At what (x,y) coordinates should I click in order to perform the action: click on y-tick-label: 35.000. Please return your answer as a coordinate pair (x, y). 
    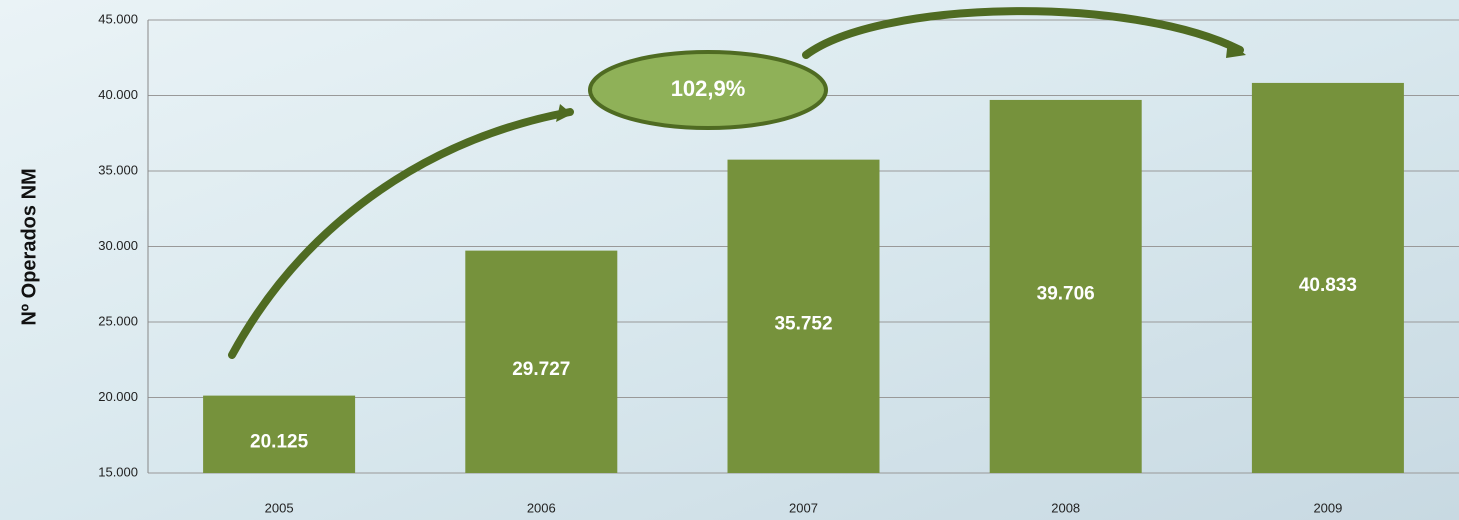
    Looking at the image, I should click on (118, 169).